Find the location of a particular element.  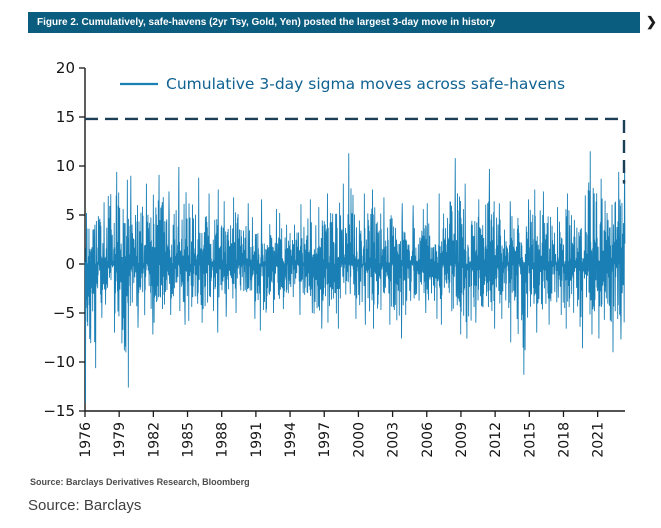

x-tick-label: 1997 is located at coordinates (325, 440).